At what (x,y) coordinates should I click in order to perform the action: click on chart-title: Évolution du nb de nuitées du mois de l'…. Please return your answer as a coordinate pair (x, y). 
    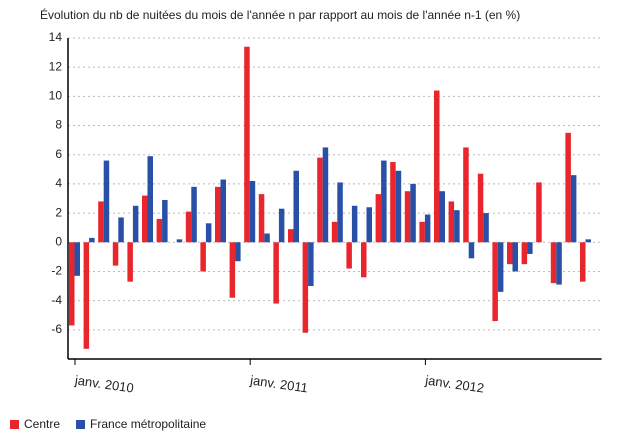
    Looking at the image, I should click on (280, 14).